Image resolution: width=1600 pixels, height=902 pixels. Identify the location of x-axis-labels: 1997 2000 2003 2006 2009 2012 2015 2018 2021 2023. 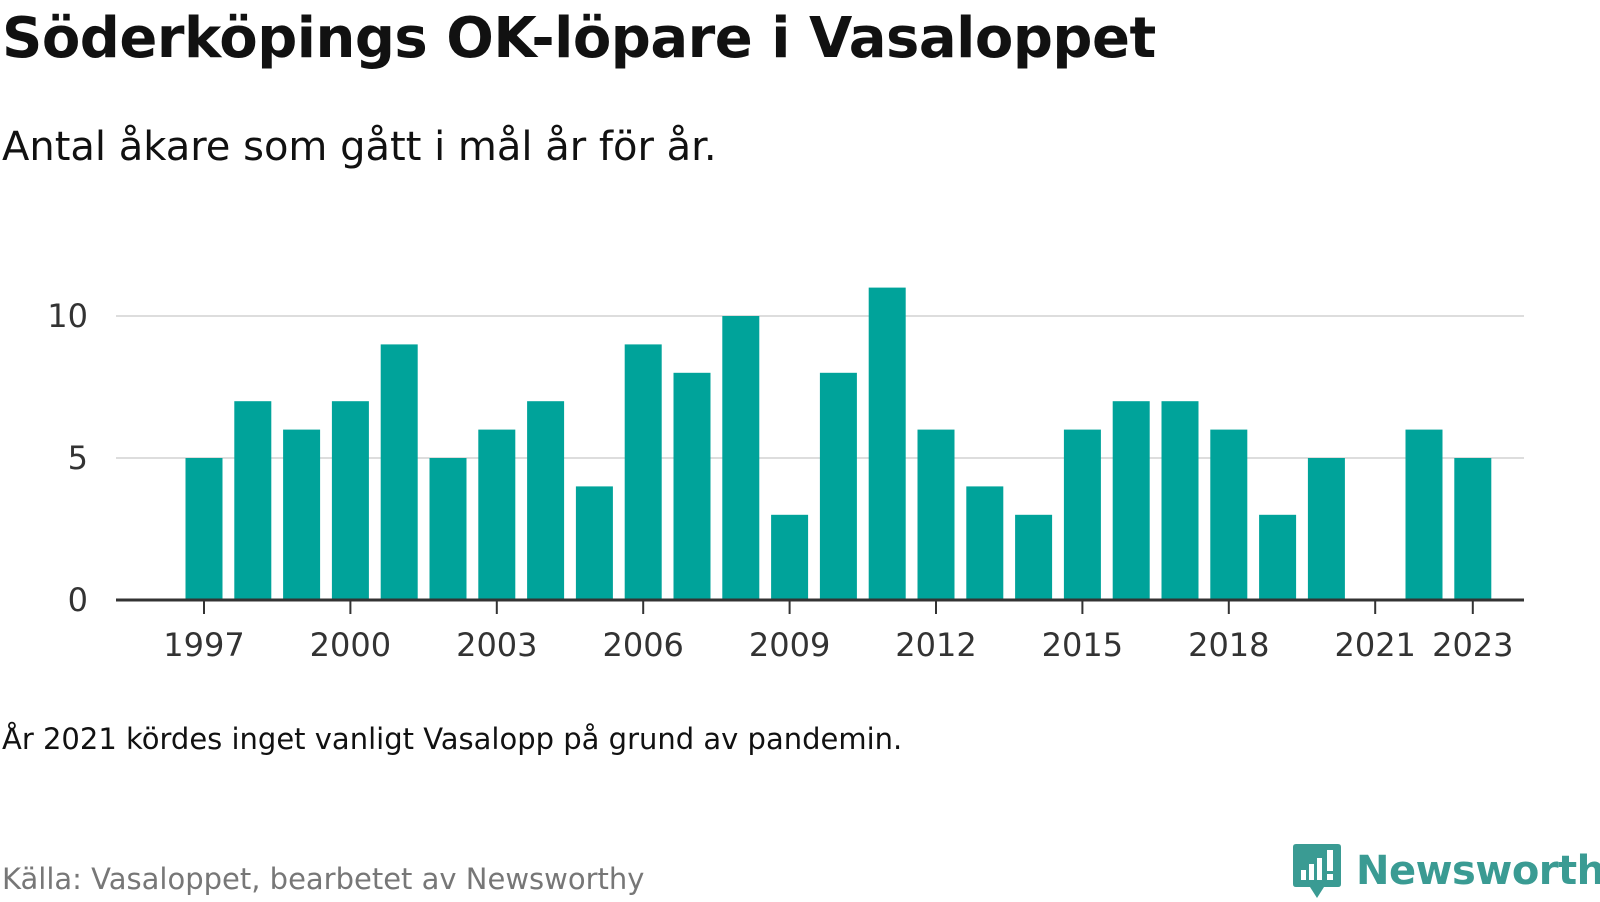
(838, 645).